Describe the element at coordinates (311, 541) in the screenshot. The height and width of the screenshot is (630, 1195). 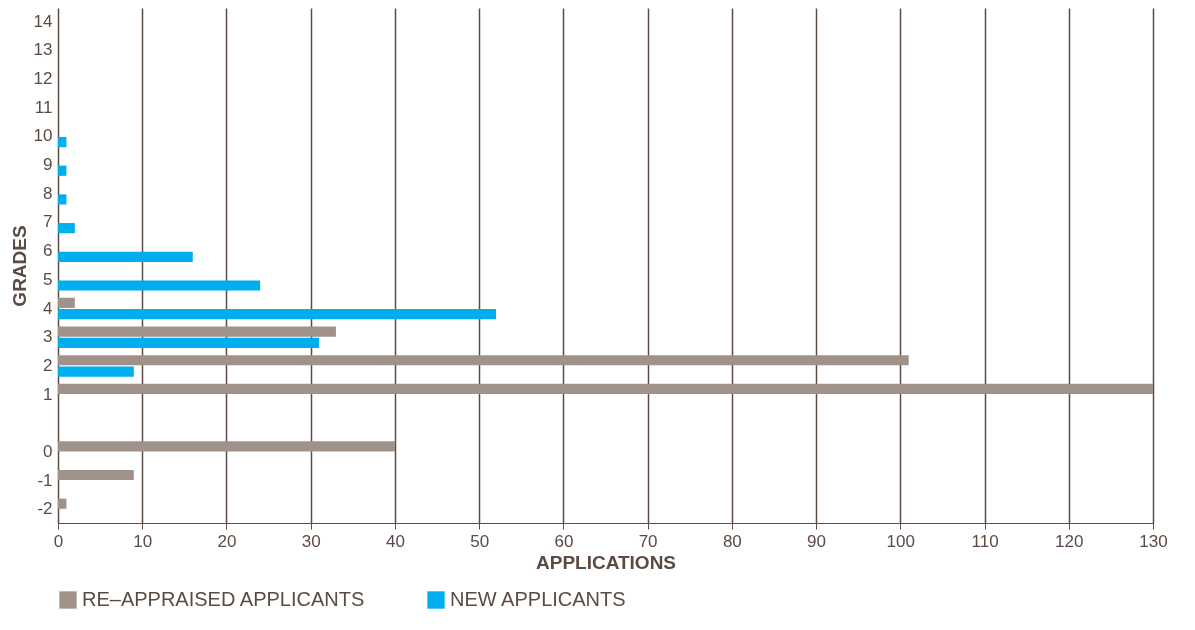
I see `x-tick-label: 30` at that location.